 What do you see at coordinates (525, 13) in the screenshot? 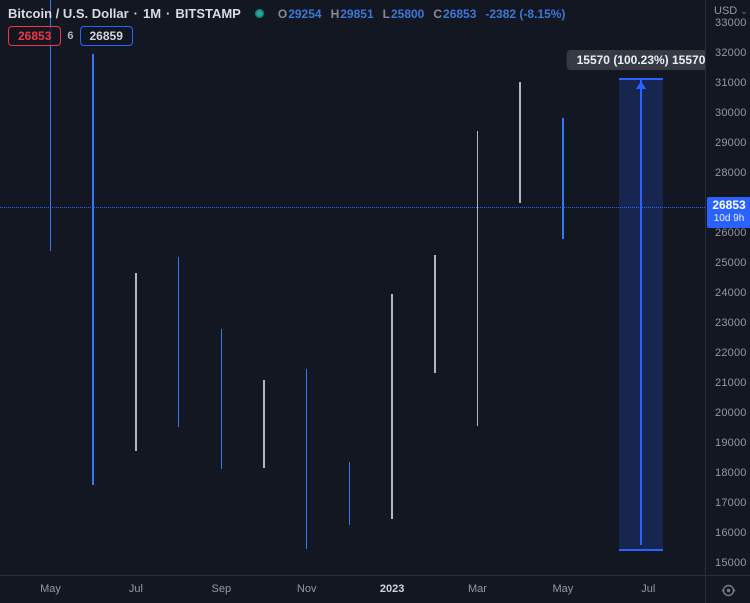
I see `change-value: -2382 (-8.15%)` at bounding box center [525, 13].